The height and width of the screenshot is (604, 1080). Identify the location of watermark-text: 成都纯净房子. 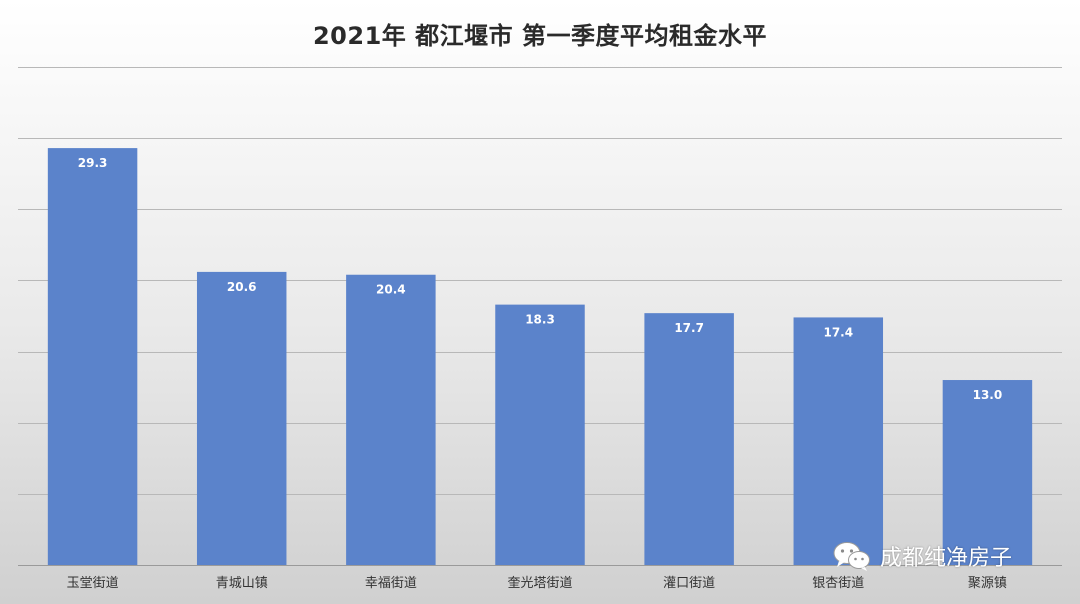
(946, 558).